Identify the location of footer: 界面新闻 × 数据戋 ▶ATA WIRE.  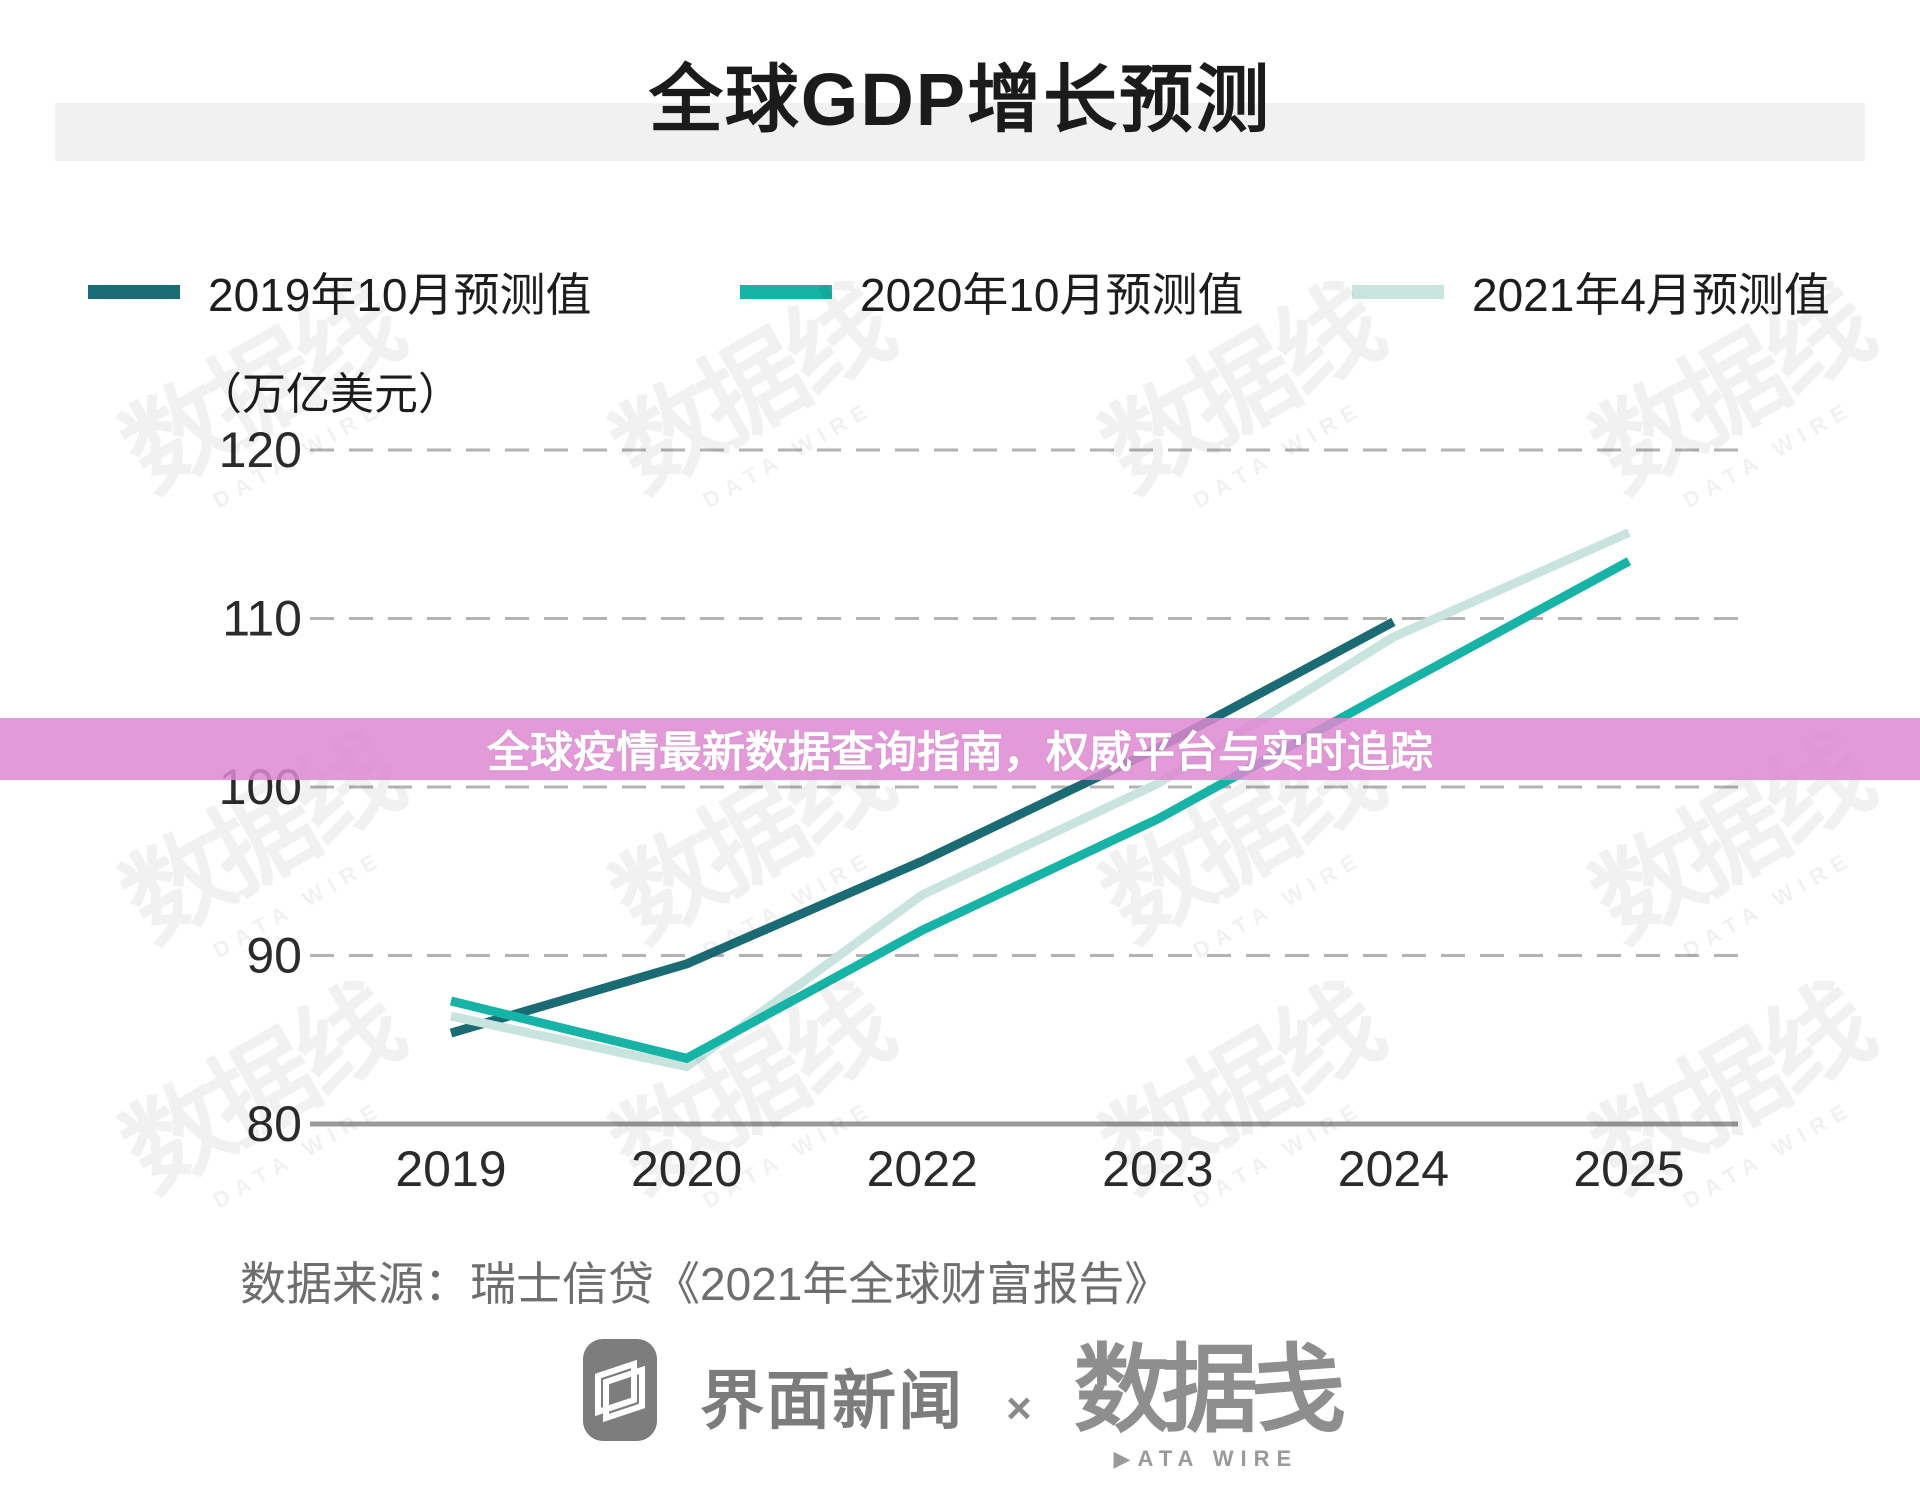
(960, 1417).